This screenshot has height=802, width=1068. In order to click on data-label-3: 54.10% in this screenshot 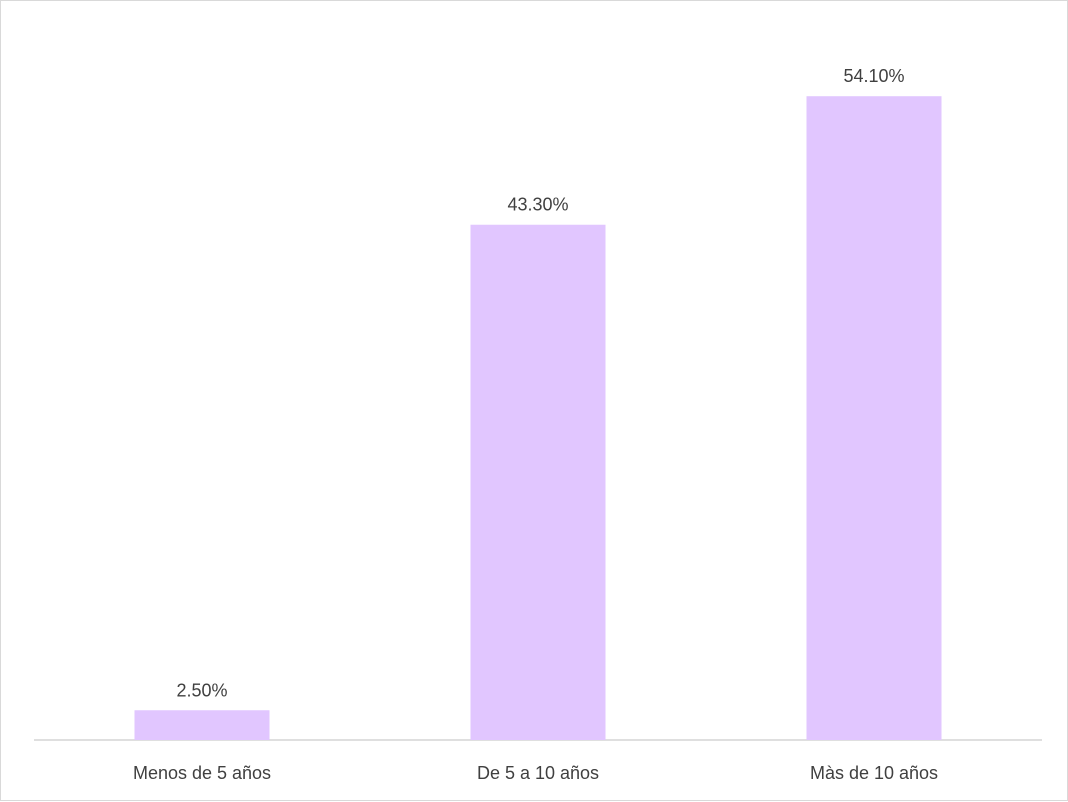, I will do `click(873, 76)`.